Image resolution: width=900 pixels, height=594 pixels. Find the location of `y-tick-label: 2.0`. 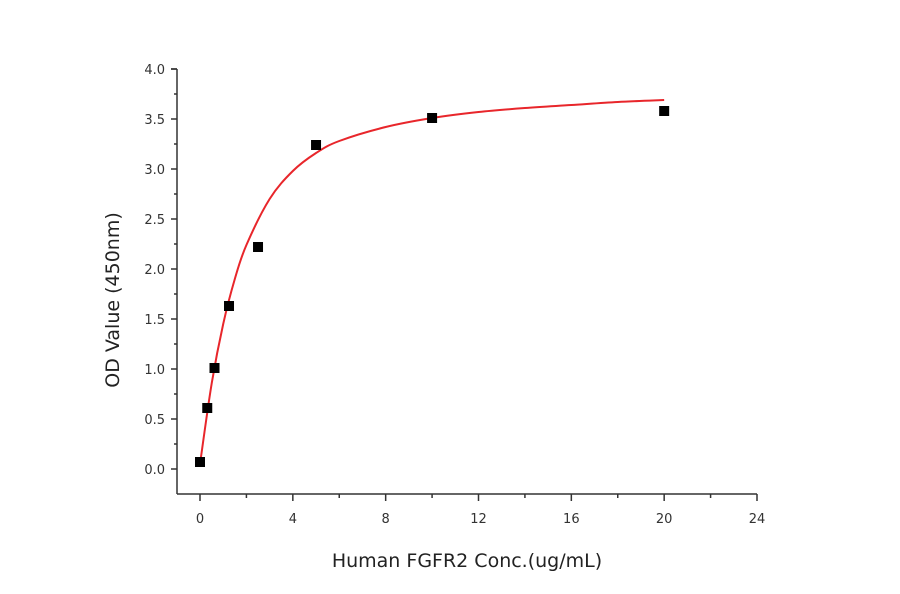

y-tick-label: 2.0 is located at coordinates (154, 270).